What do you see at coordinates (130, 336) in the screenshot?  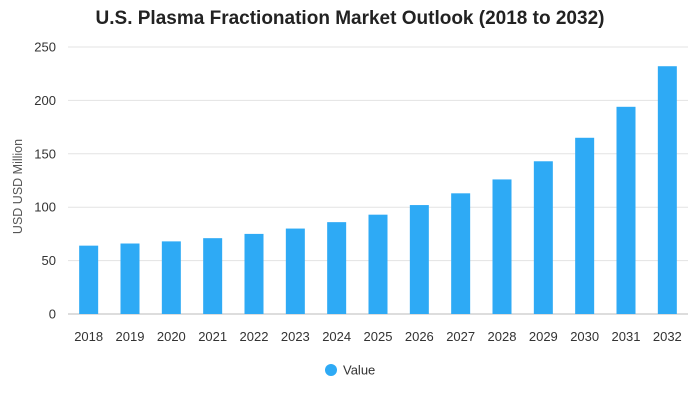 I see `x-tick-label: 2019` at bounding box center [130, 336].